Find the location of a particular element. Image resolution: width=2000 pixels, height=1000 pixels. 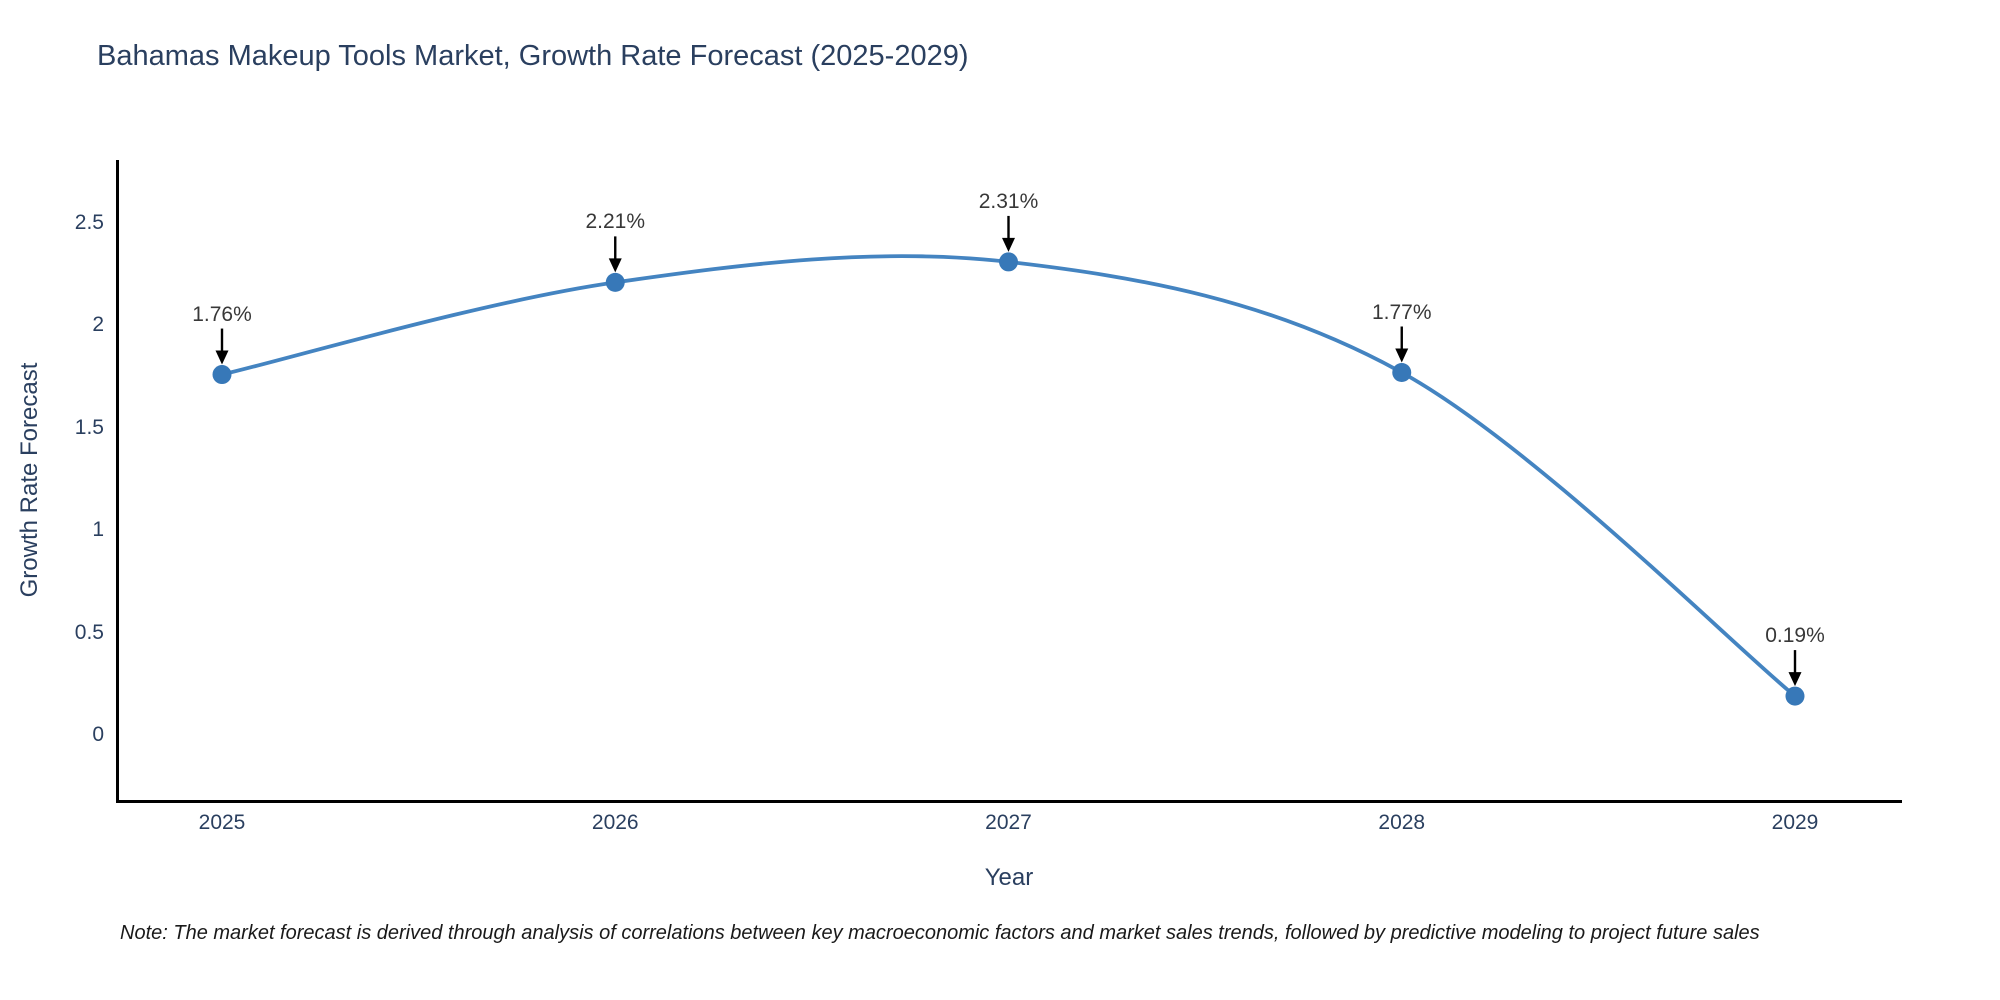

y-tick-label: 1.5 is located at coordinates (89, 427).